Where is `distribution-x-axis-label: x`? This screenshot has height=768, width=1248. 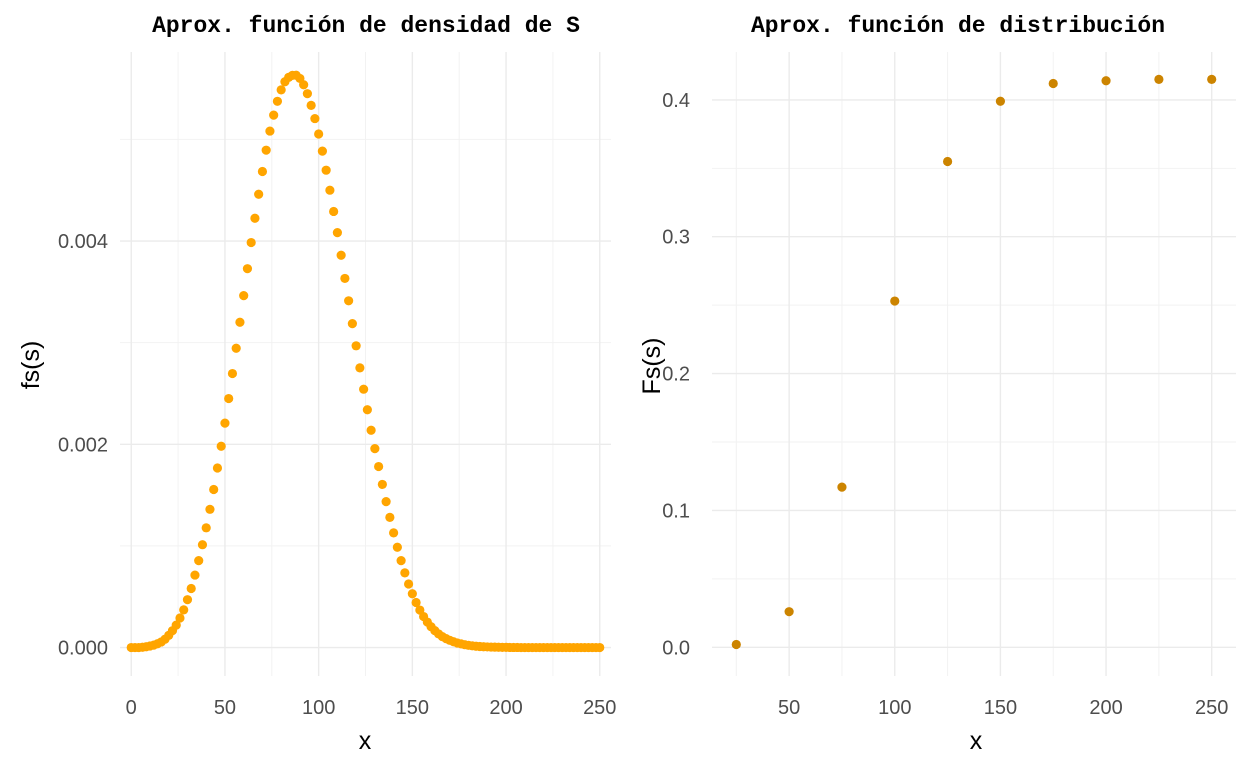
distribution-x-axis-label: x is located at coordinates (976, 741).